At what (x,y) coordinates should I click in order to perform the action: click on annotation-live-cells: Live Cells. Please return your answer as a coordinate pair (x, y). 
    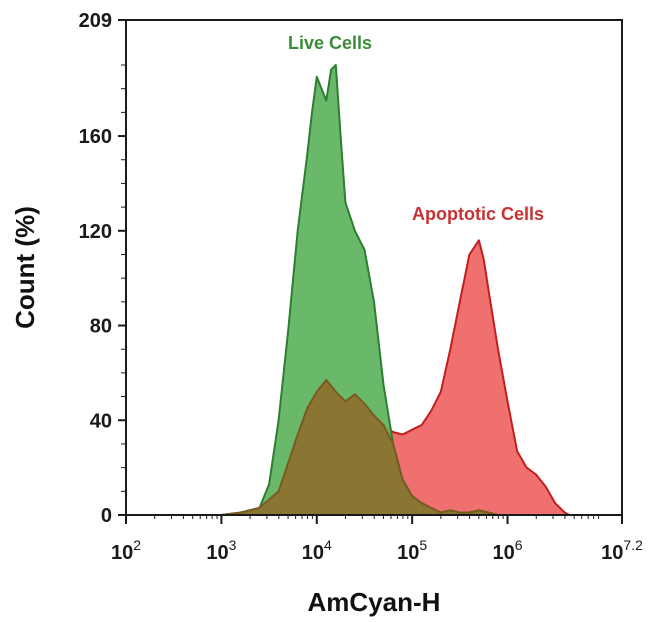
    Looking at the image, I should click on (330, 43).